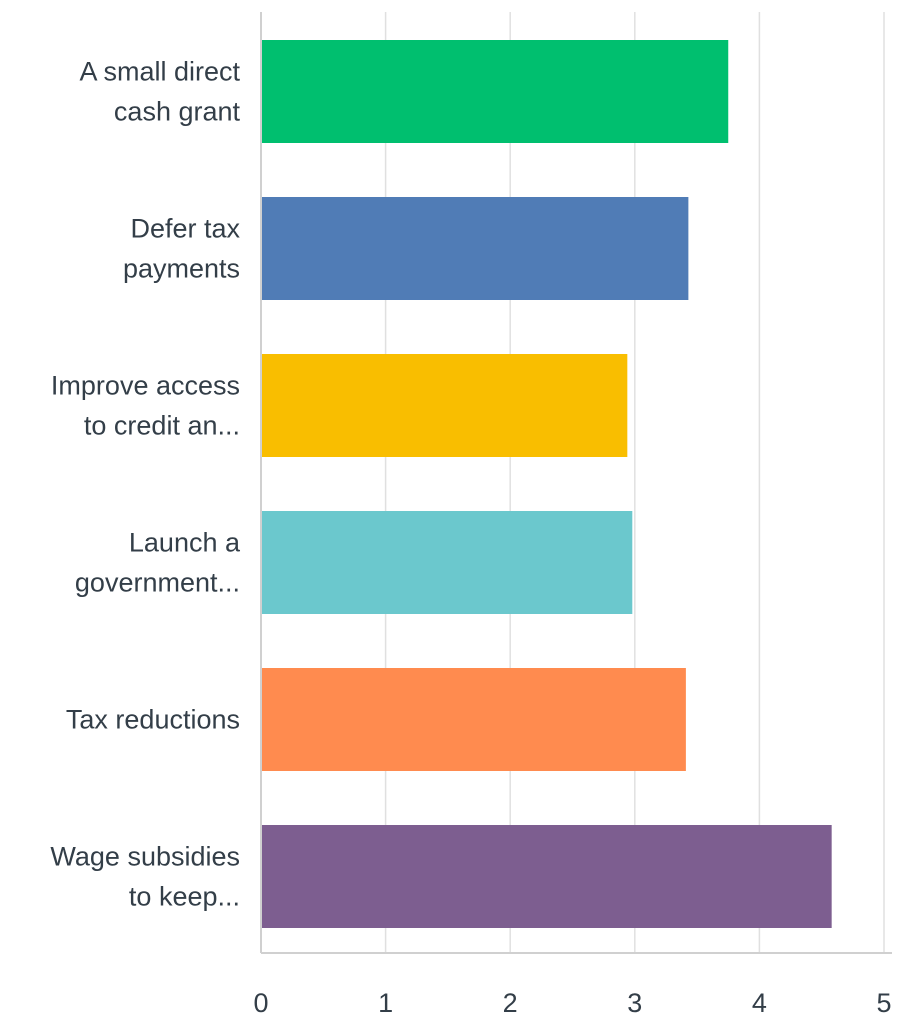  What do you see at coordinates (177, 112) in the screenshot?
I see `category-label-line: cash grant` at bounding box center [177, 112].